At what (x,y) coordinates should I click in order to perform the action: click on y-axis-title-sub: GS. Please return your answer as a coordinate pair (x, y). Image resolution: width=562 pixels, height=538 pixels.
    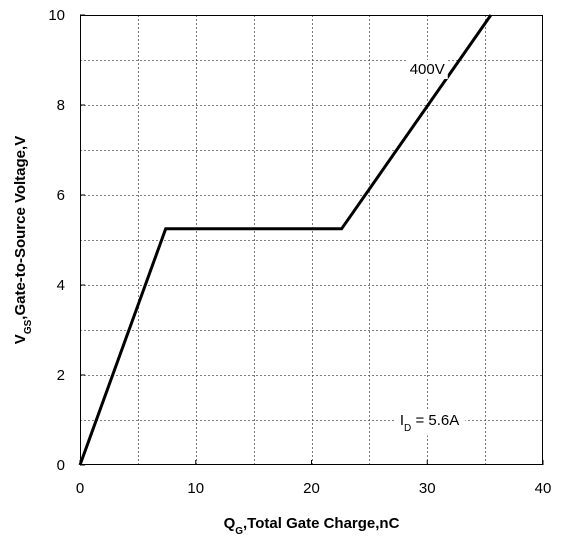
    Looking at the image, I should click on (28, 326).